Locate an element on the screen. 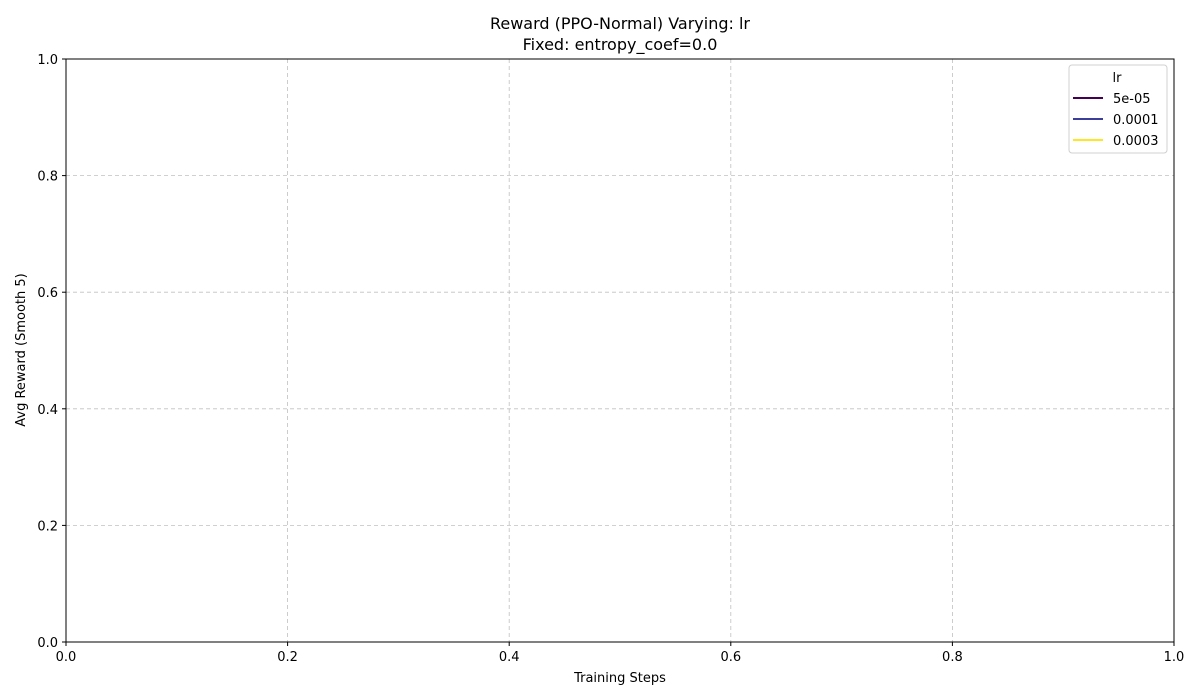 This screenshot has width=1200, height=700. legend-entries: 5e-05 0.0001 0.0003 is located at coordinates (1116, 120).